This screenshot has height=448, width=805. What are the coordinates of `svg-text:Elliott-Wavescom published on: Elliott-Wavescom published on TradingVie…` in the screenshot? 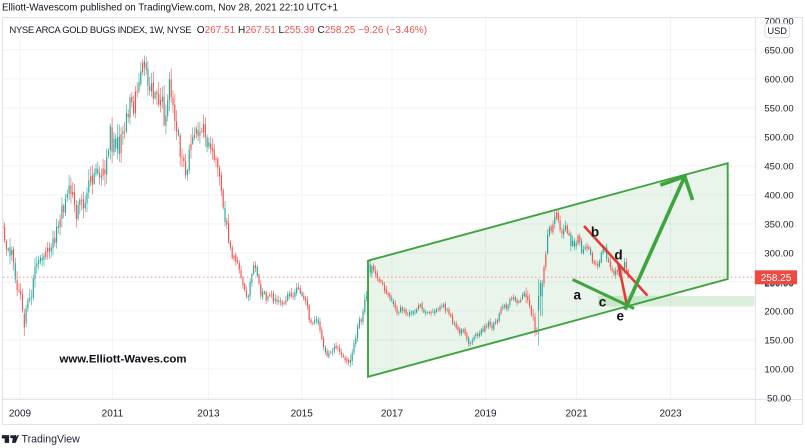 It's located at (170, 8).